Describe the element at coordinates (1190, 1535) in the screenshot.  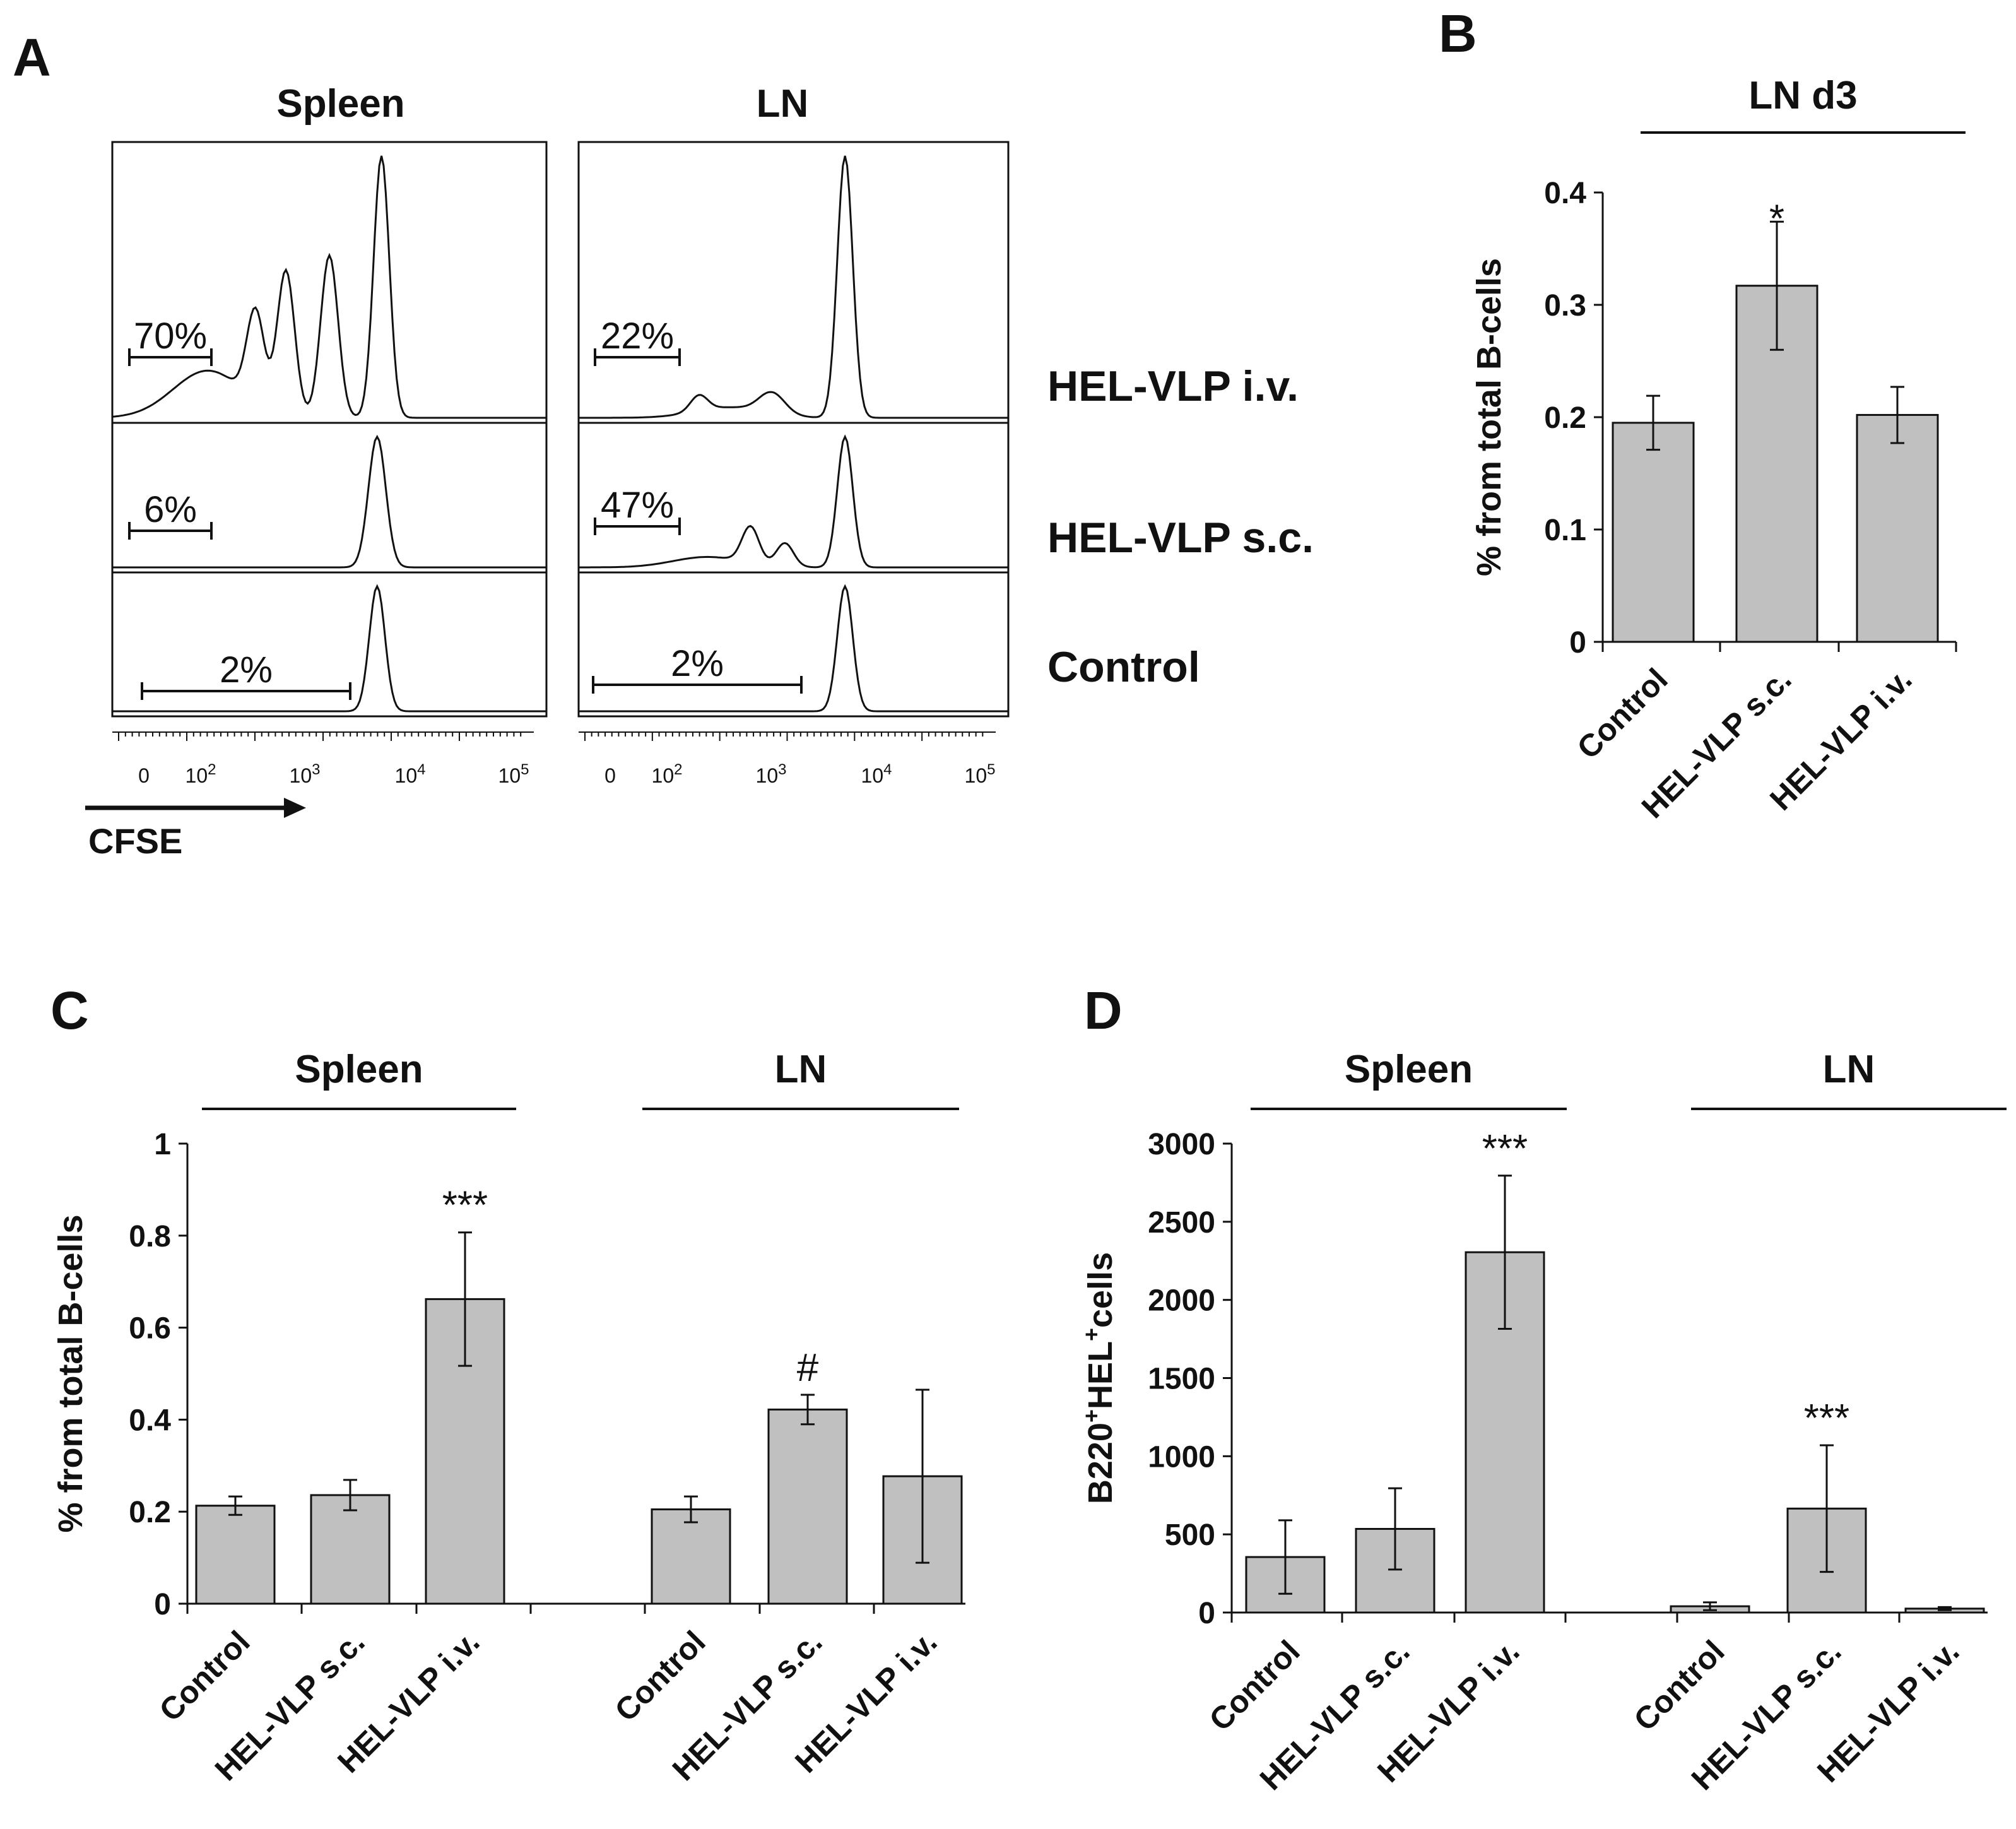
I see `y-tick-label: 500` at that location.